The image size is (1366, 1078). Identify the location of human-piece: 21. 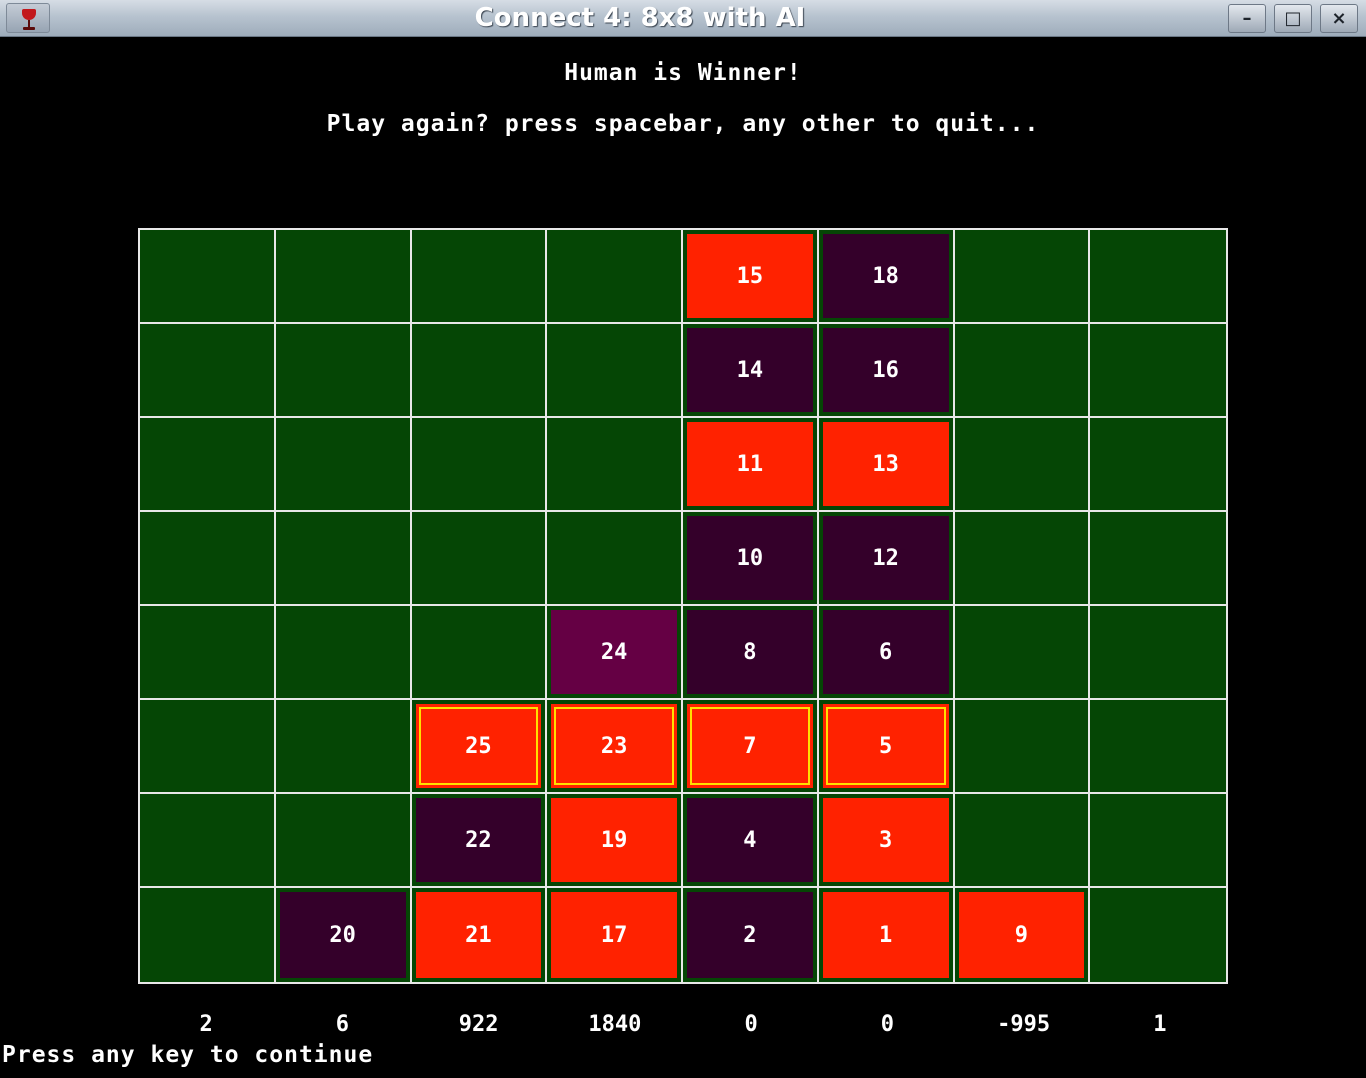
(478, 935).